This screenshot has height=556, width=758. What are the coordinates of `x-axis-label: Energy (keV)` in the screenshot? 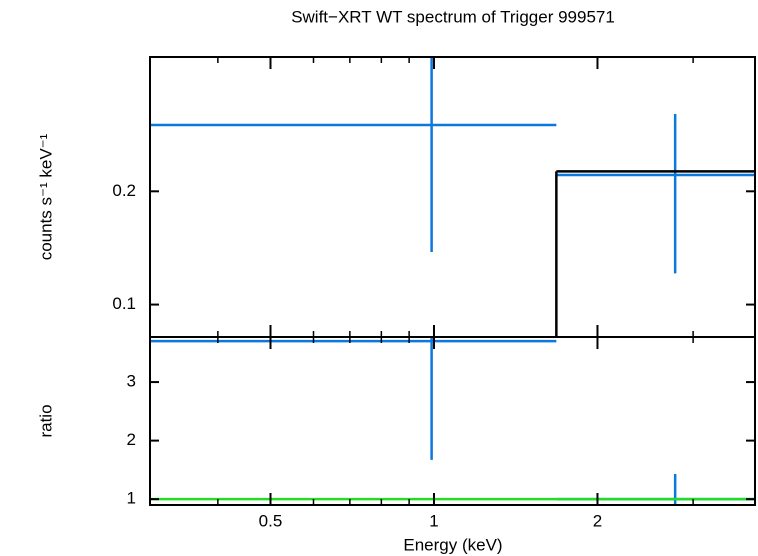 It's located at (452, 544).